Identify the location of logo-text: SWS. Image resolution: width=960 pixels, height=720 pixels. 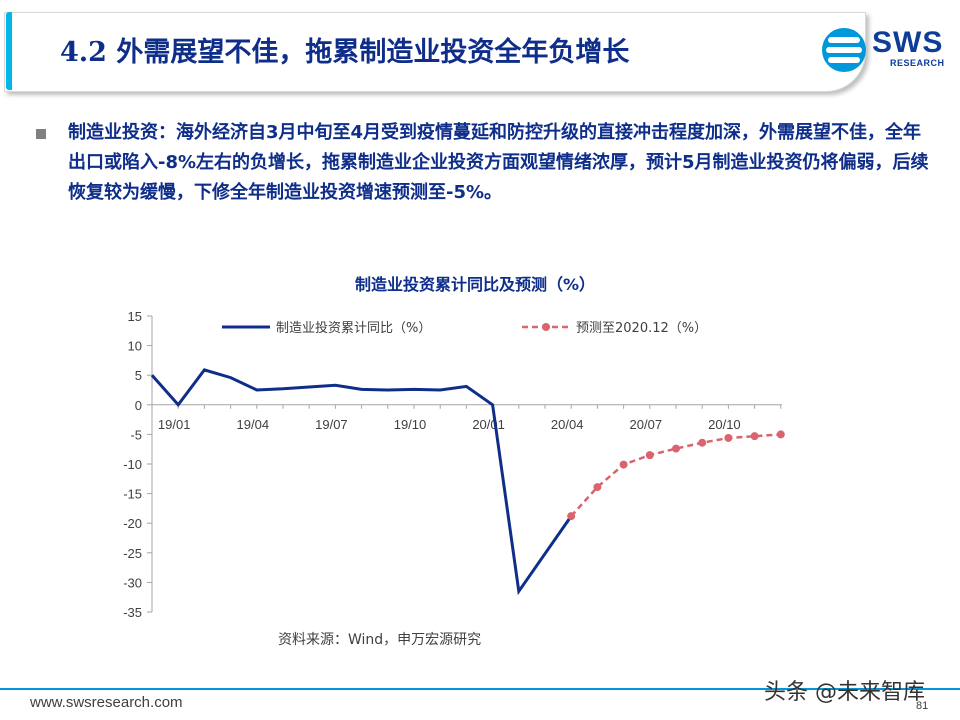
(908, 42).